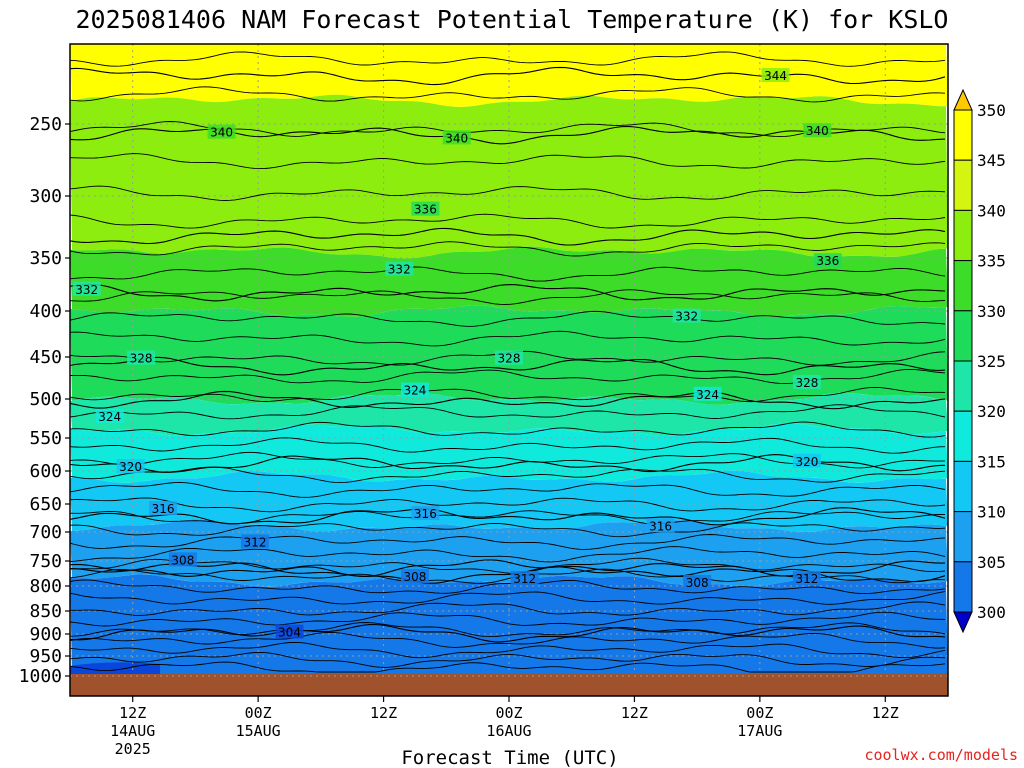 This screenshot has height=768, width=1024. I want to click on y-tick-label: 500, so click(45, 399).